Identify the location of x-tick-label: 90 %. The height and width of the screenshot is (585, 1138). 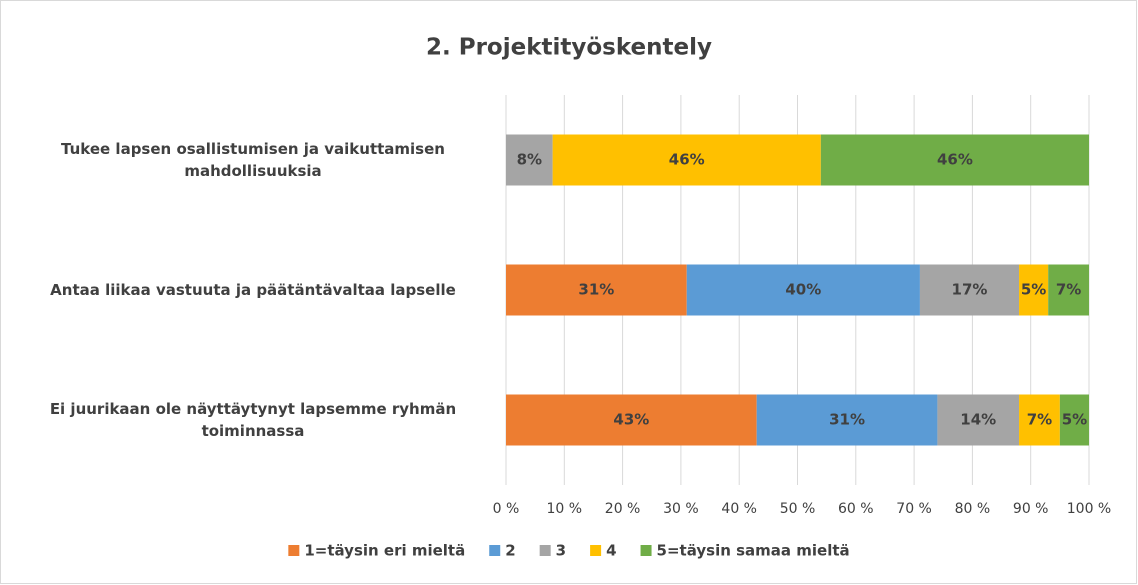
(1031, 509).